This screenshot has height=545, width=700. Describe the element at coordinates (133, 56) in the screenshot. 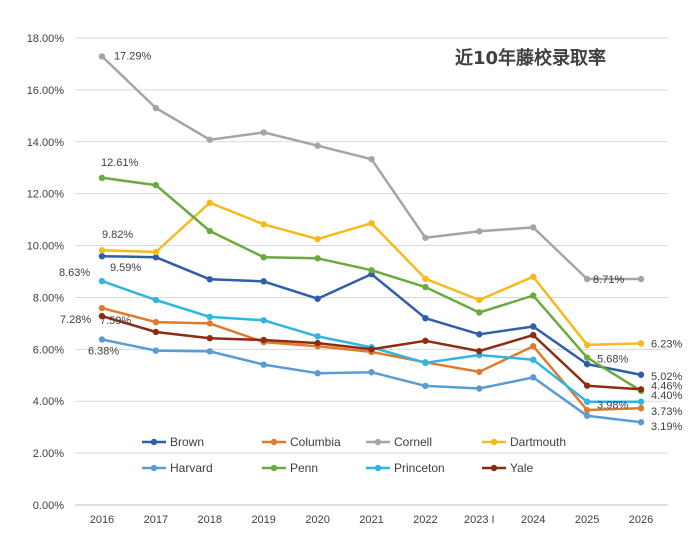

I see `data-label: 17.29%` at that location.